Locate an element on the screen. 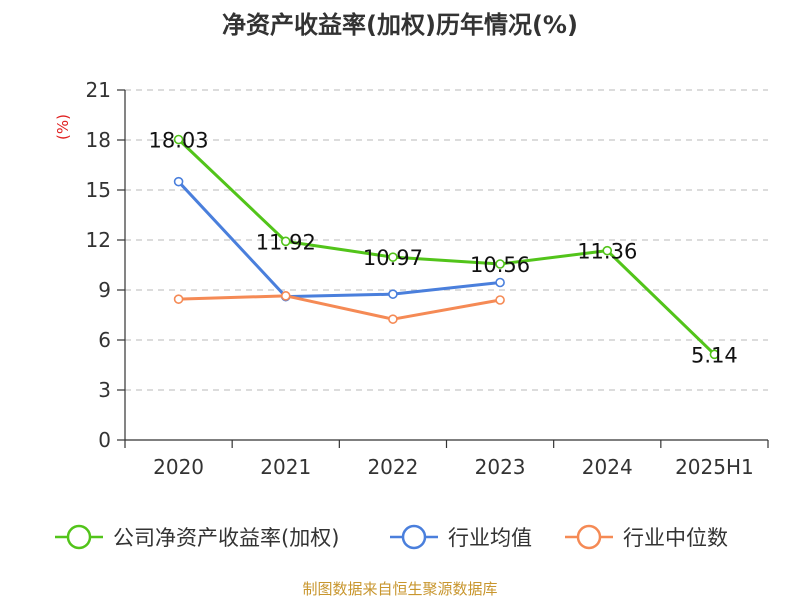  data-label: 10.97 is located at coordinates (393, 258).